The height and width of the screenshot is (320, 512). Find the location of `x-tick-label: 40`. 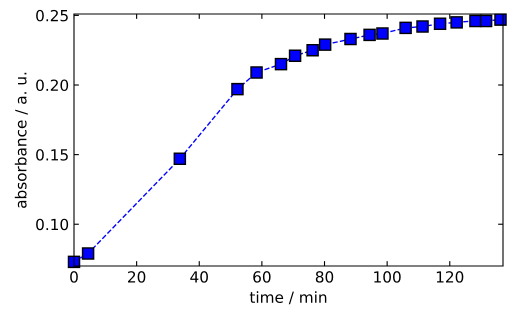

x-tick-label: 40 is located at coordinates (199, 277).